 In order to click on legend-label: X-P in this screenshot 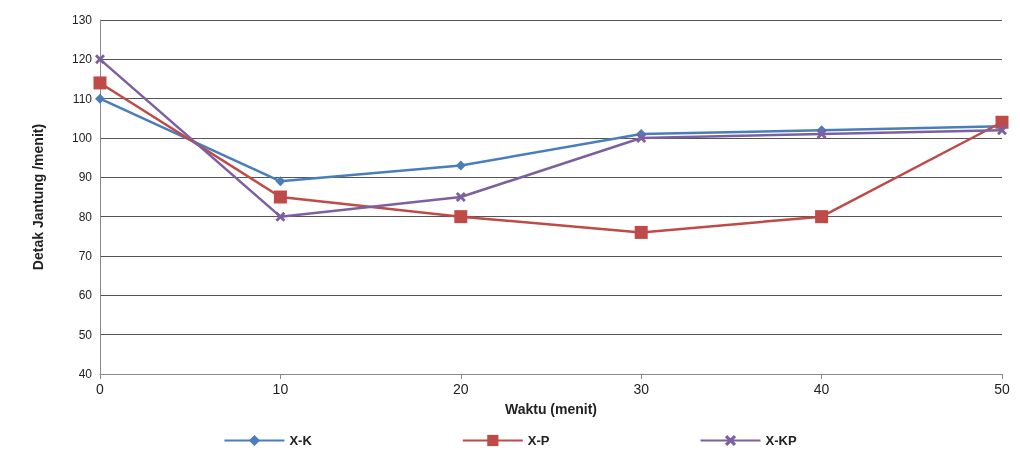, I will do `click(538, 440)`.